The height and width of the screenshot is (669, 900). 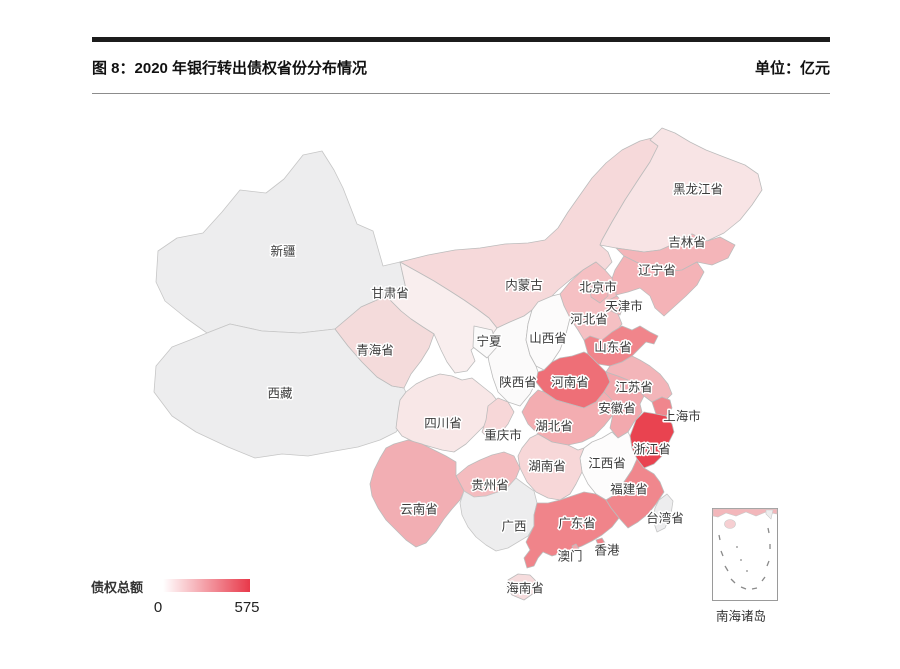 What do you see at coordinates (634, 386) in the screenshot?
I see `province-label-jiangsu: 江苏省` at bounding box center [634, 386].